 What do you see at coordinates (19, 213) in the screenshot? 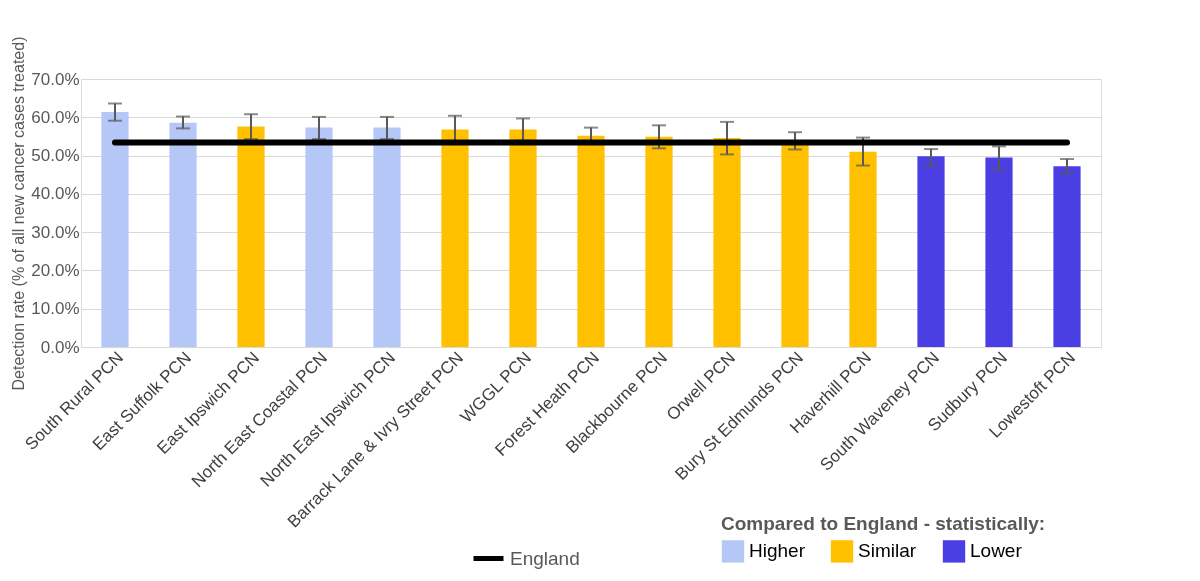
I see `y-axis-title: Detection rate (% of all new cancer cases treated)` at bounding box center [19, 213].